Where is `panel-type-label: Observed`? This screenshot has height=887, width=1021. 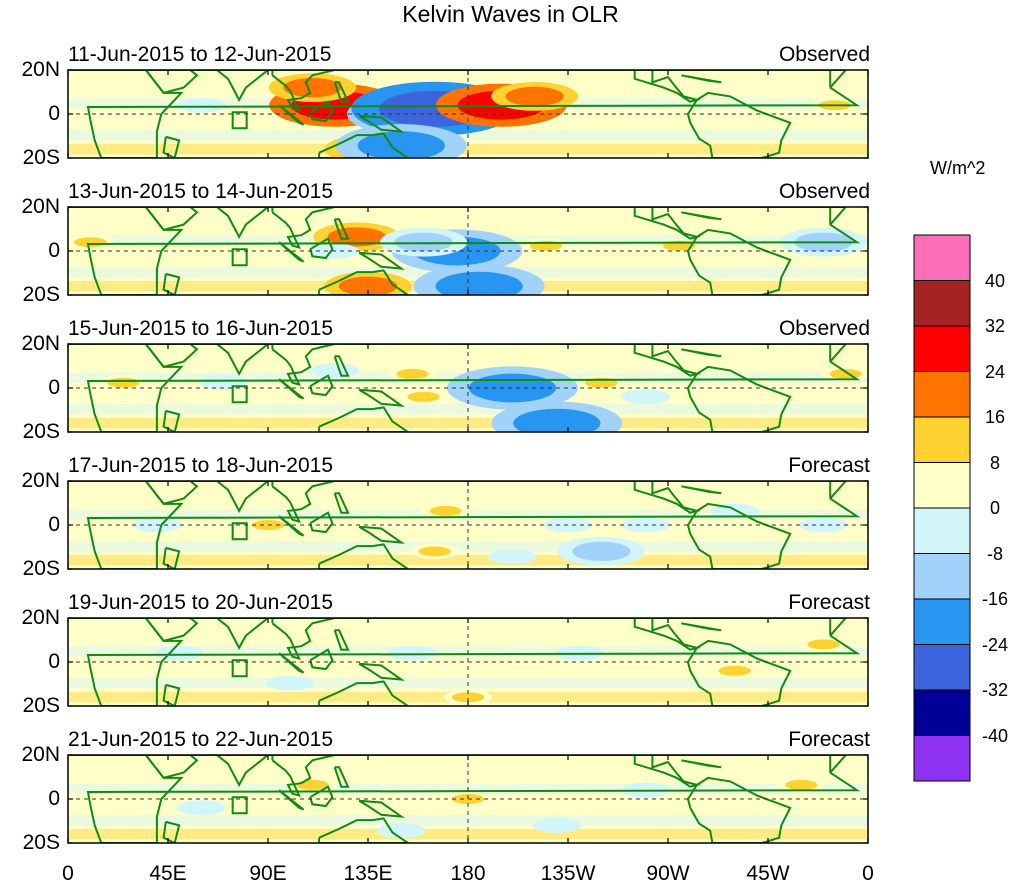 panel-type-label: Observed is located at coordinates (824, 328).